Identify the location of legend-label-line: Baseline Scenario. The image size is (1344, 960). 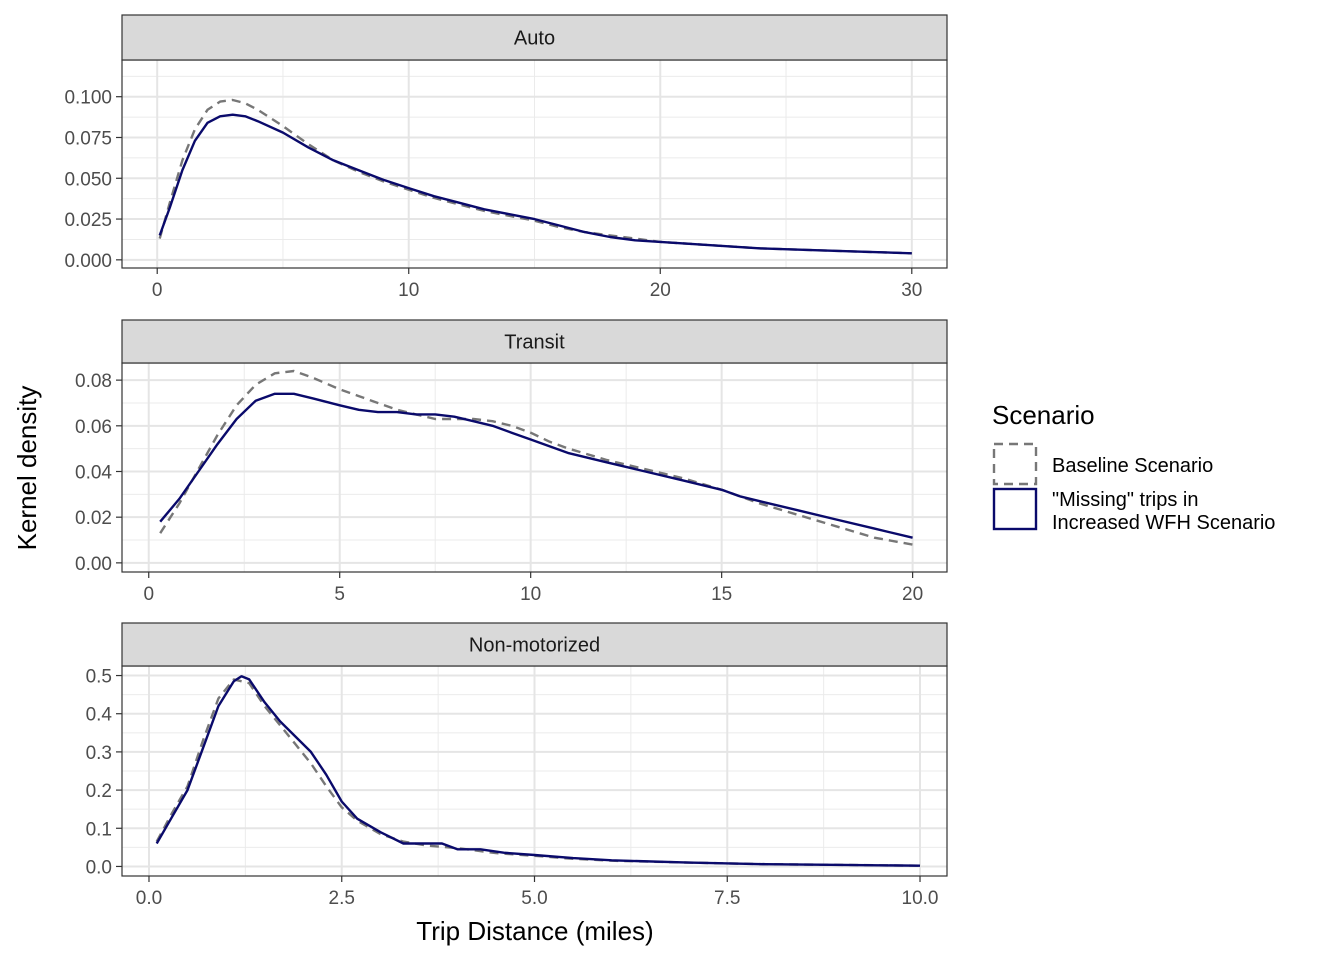
(1132, 466).